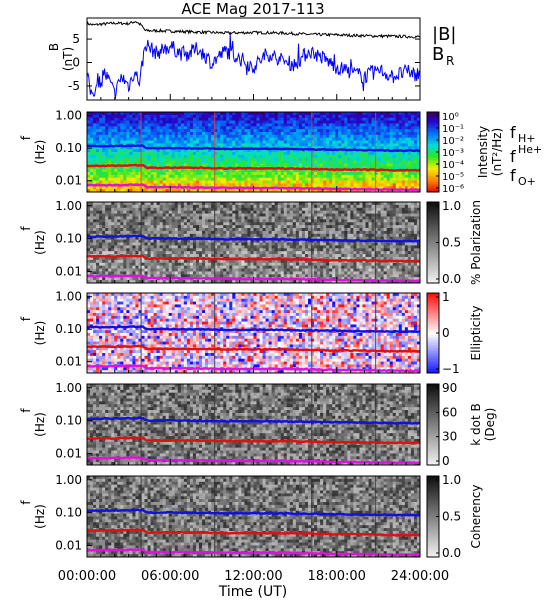  I want to click on legend-f-sub-2: O+, so click(527, 181).